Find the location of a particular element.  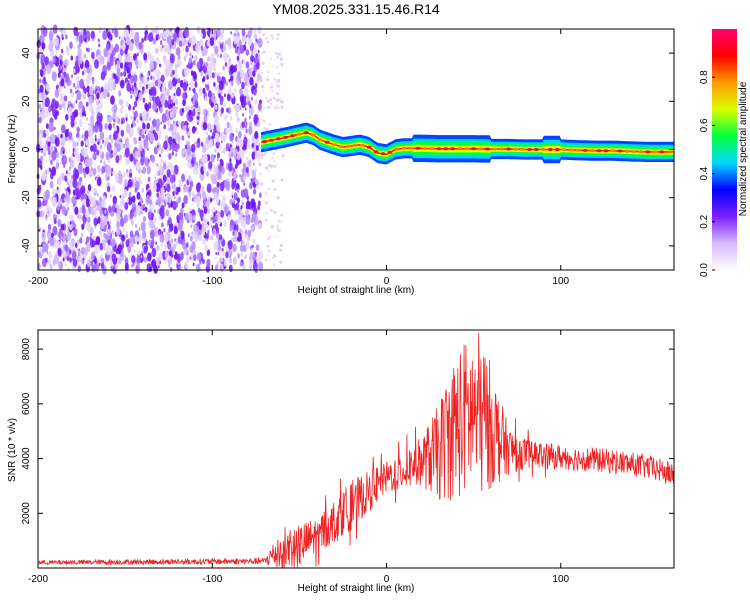

colorbar-tick-label: 0.2 is located at coordinates (704, 221).